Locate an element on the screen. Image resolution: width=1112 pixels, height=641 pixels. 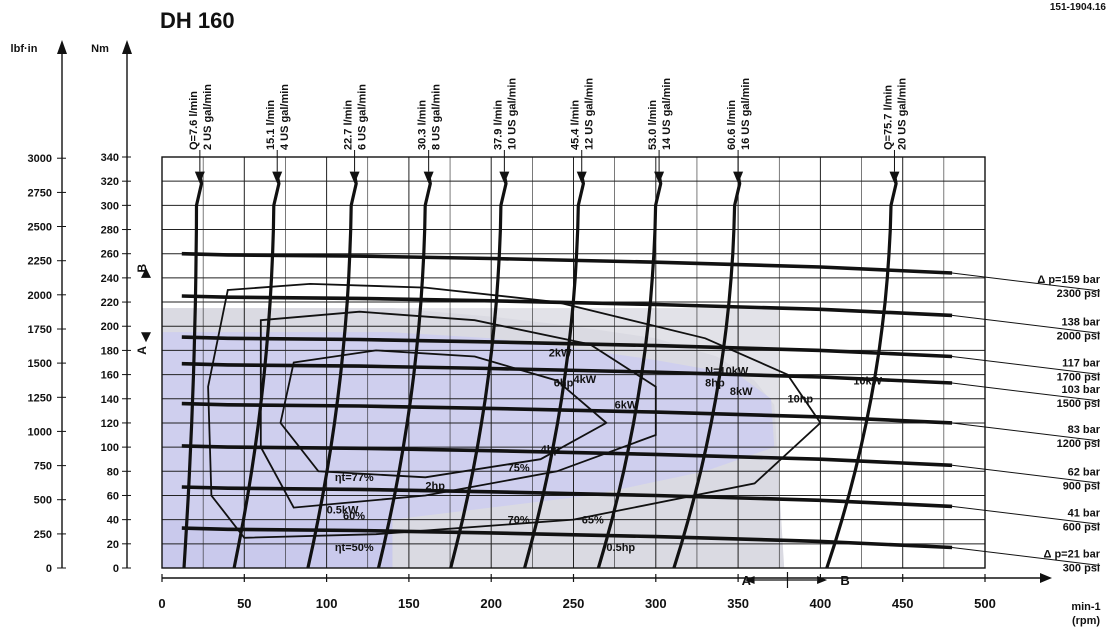
lbfin-tick-label: 500 is located at coordinates (43, 501).